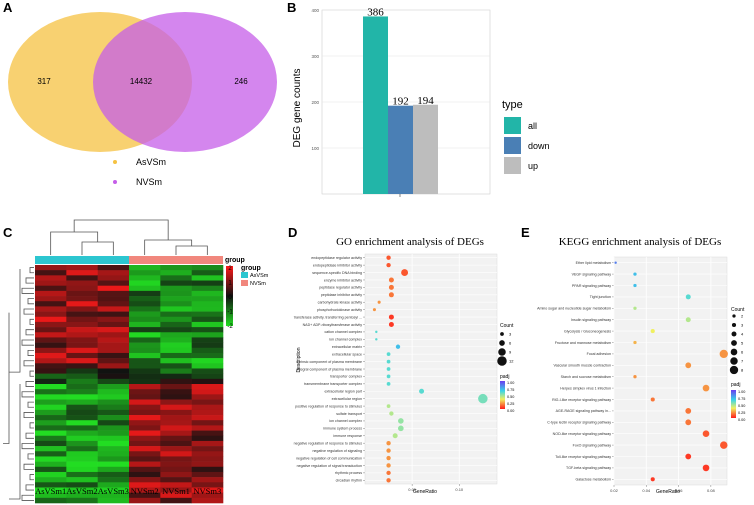  I want to click on bar-value-label: 194, so click(425, 101).